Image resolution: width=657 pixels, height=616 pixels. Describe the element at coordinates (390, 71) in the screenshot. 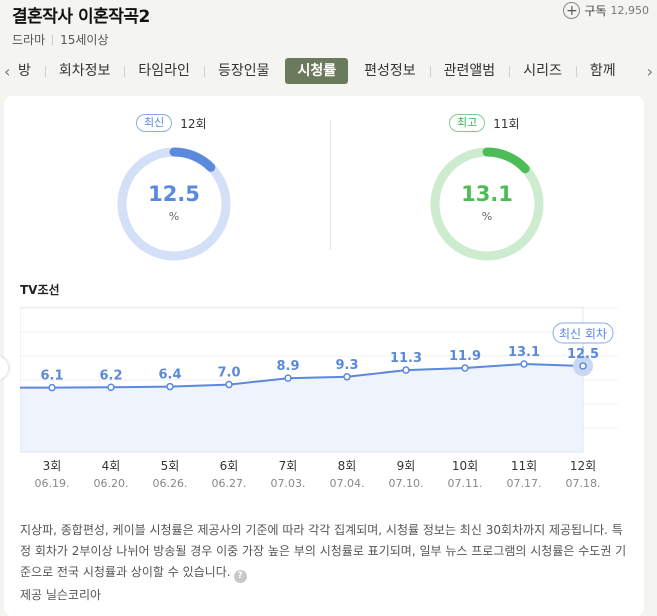

I see `tab-6: 편성정보` at that location.